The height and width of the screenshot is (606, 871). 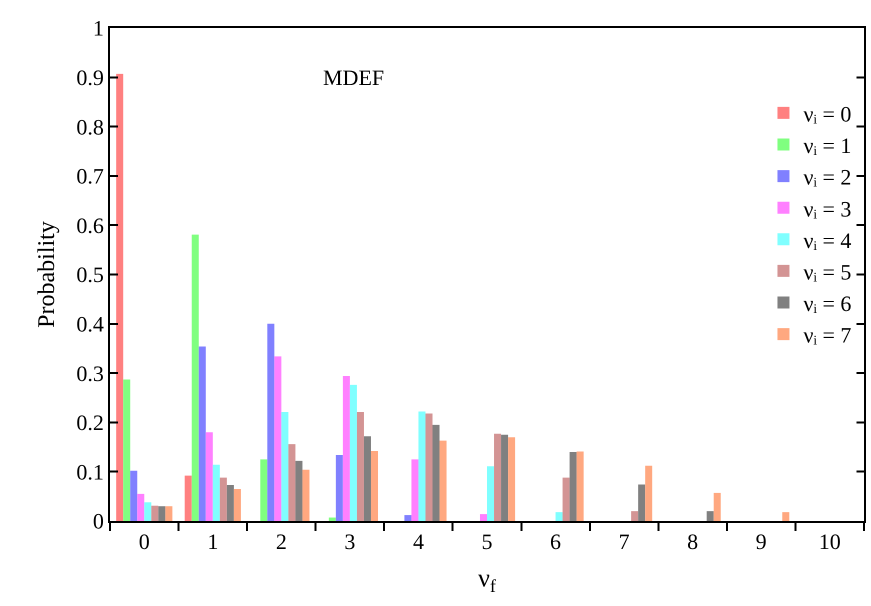 I want to click on y-tick-label: 0.7, so click(x=90, y=176).